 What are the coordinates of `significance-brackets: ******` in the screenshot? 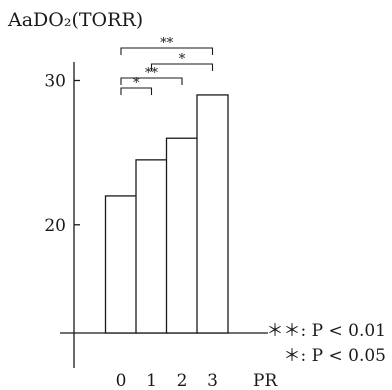 It's located at (167, 65).